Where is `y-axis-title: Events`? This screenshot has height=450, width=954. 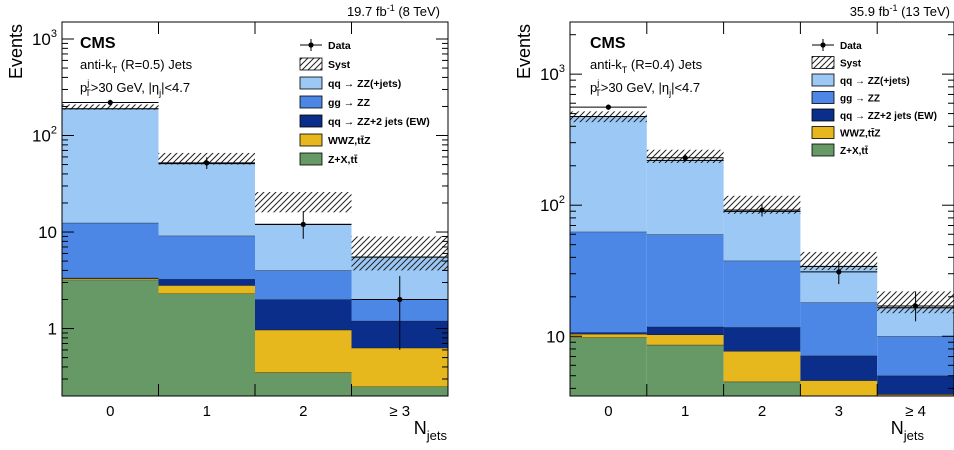 y-axis-title: Events is located at coordinates (524, 51).